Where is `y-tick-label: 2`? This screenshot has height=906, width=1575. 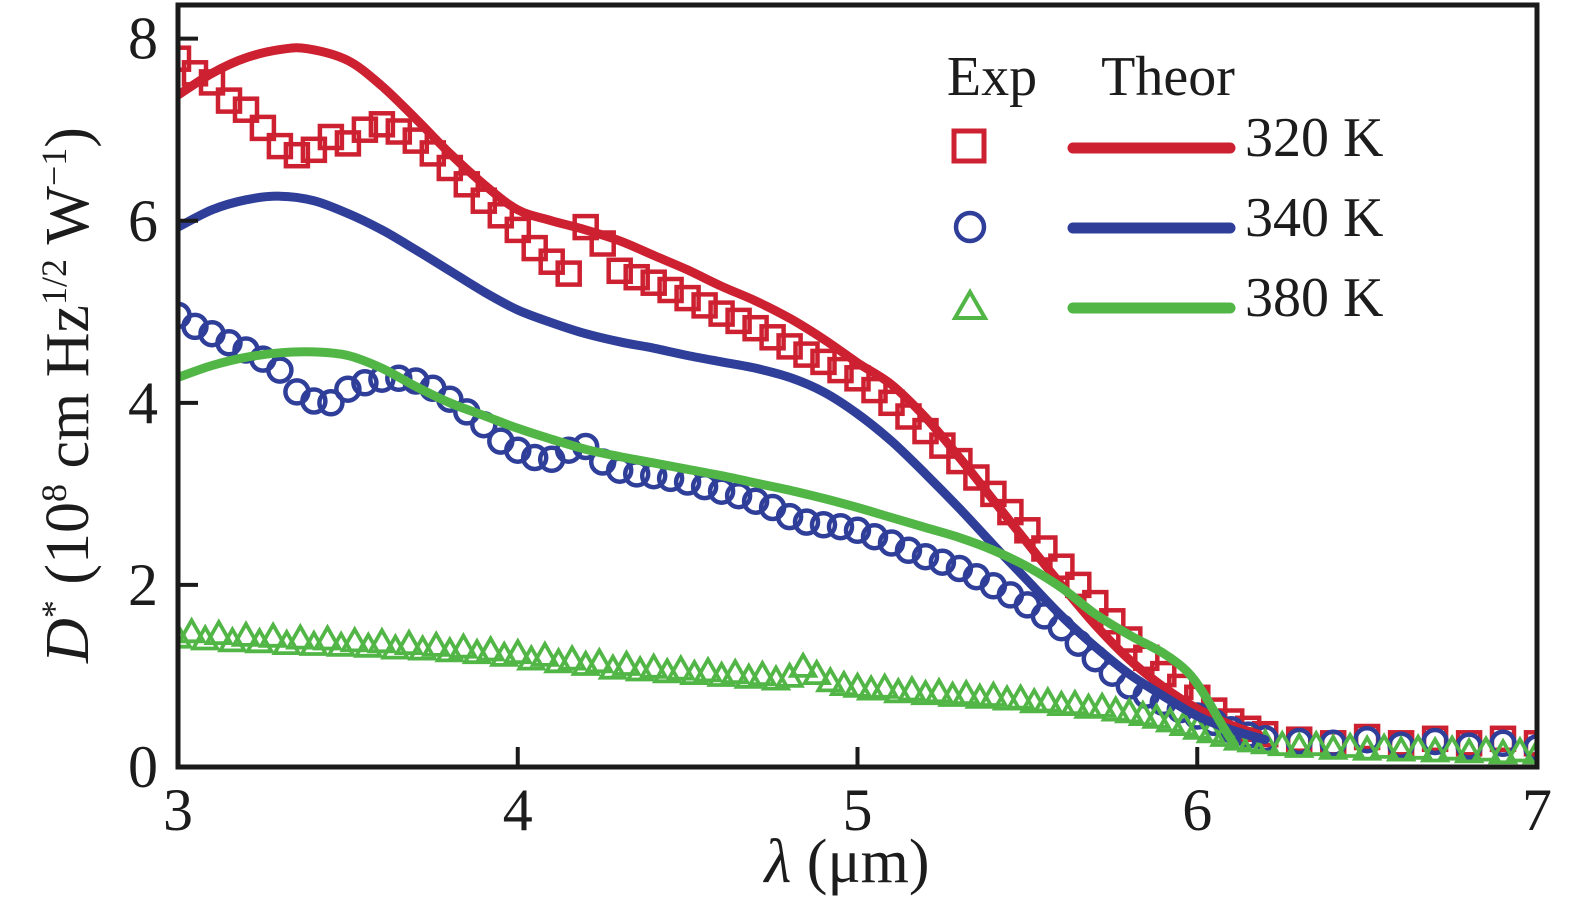
y-tick-label: 2 is located at coordinates (143, 585).